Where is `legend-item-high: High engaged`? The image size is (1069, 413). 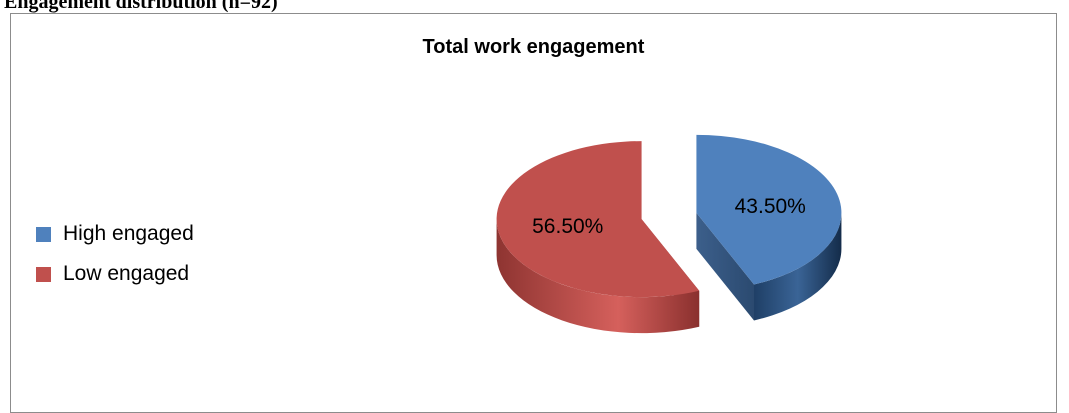 legend-item-high: High engaged is located at coordinates (115, 234).